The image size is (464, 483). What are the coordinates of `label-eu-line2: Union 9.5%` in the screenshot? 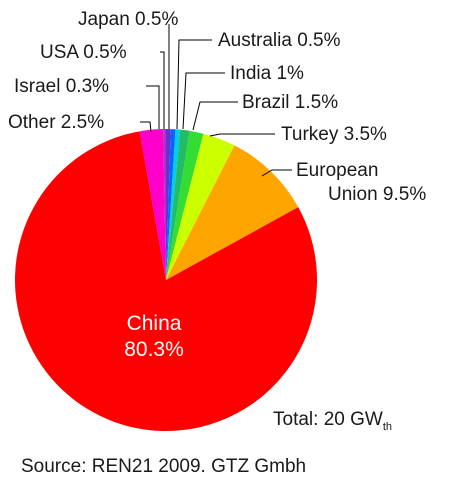 It's located at (377, 194).